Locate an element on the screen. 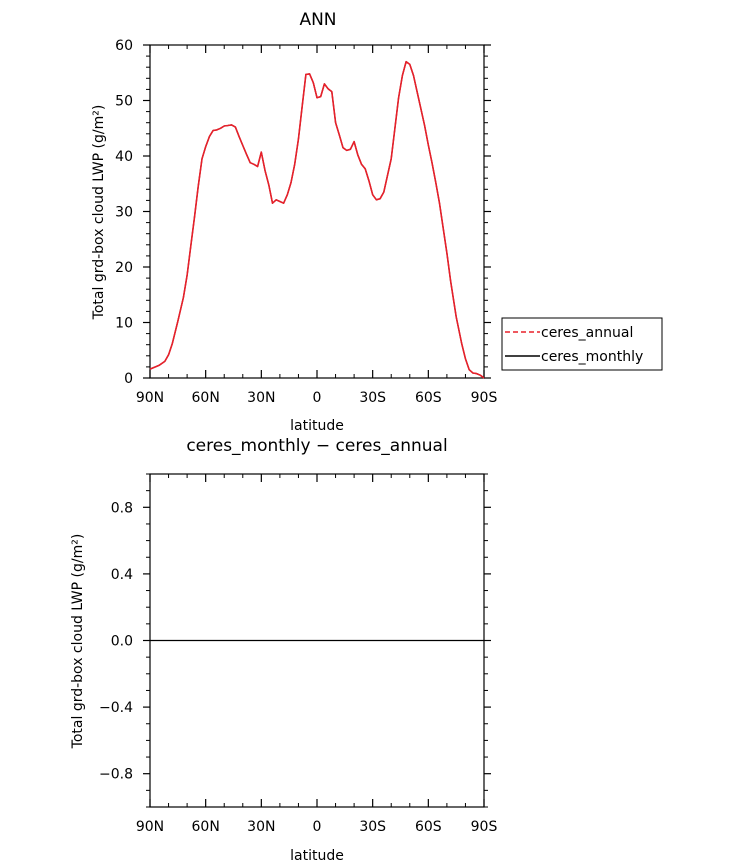 This screenshot has width=733, height=866. top-y-tick-label-50: 50 is located at coordinates (124, 102).